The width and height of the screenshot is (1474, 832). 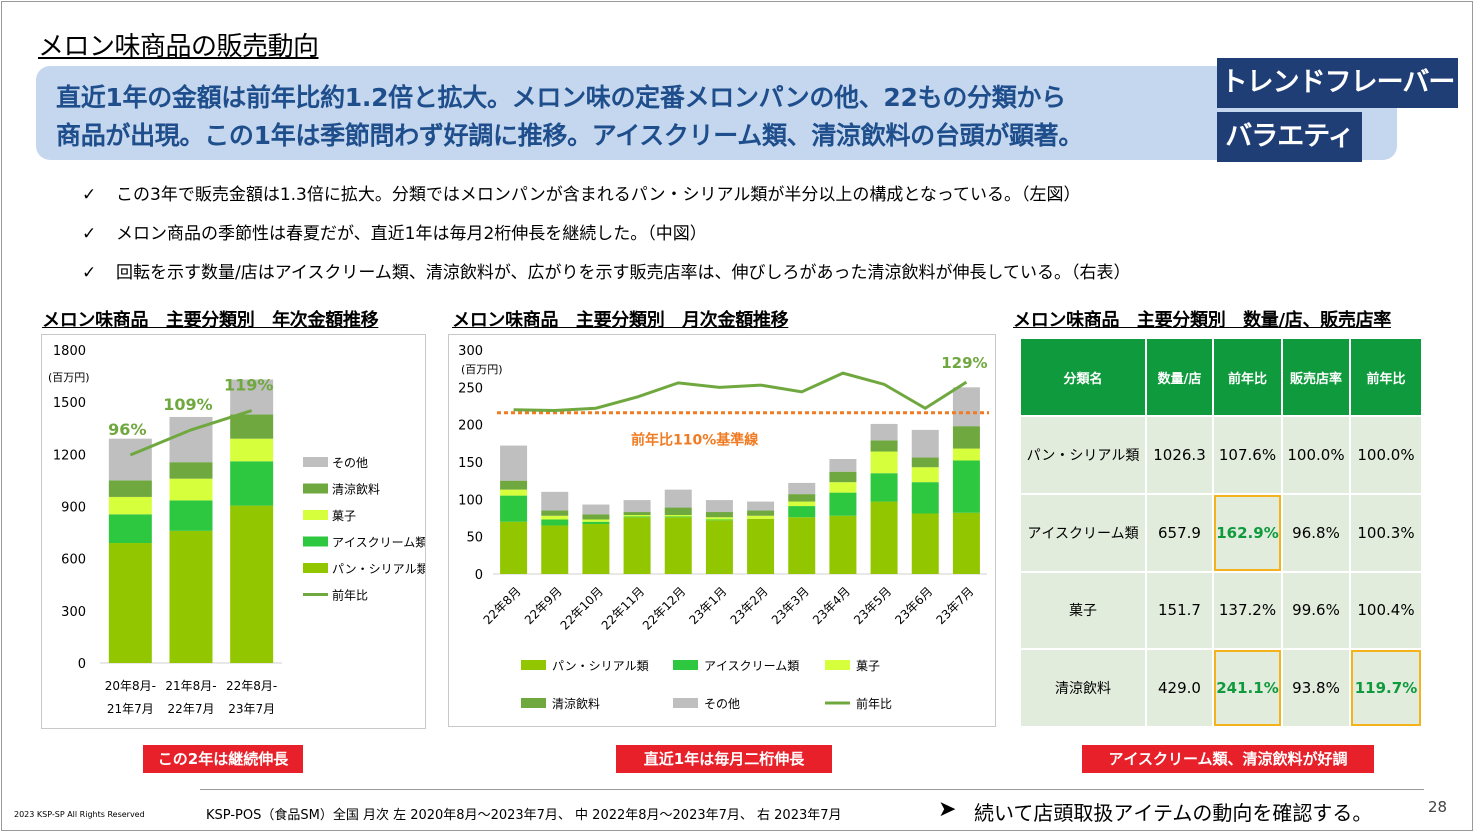 What do you see at coordinates (1221, 688) in the screenshot?
I see `table-row: 清涼飲料 429.0 241.1% 93.8% 119.7%` at bounding box center [1221, 688].